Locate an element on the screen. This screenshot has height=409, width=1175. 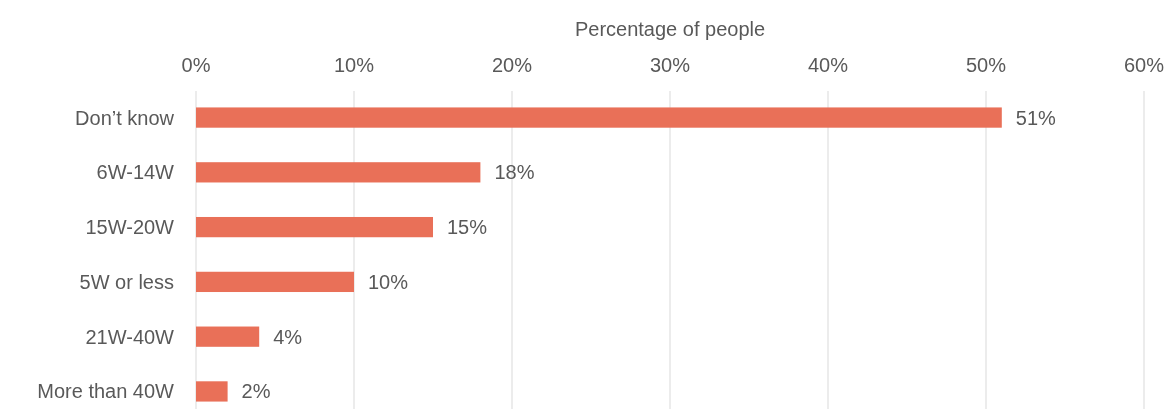
y-tick-label: Don’t know is located at coordinates (125, 117).